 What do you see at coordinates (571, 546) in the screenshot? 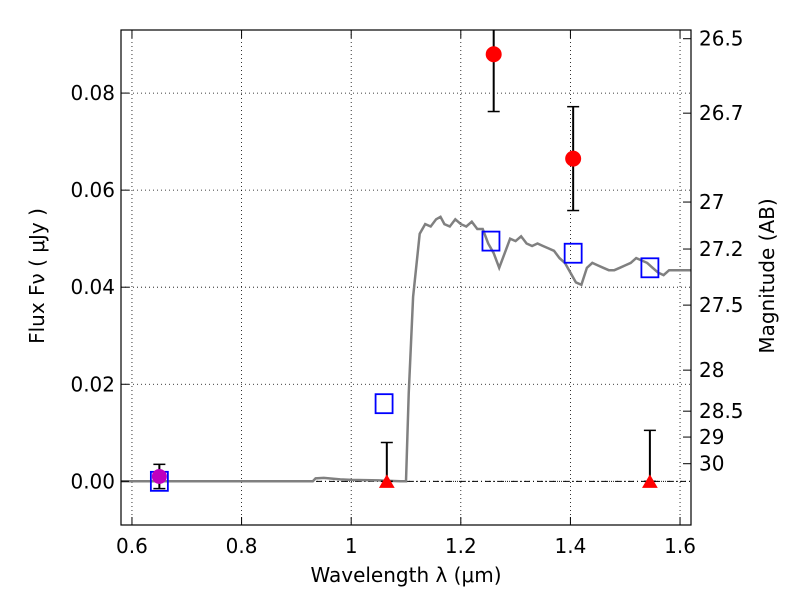
I see `x-tick-label: 1.4` at bounding box center [571, 546].